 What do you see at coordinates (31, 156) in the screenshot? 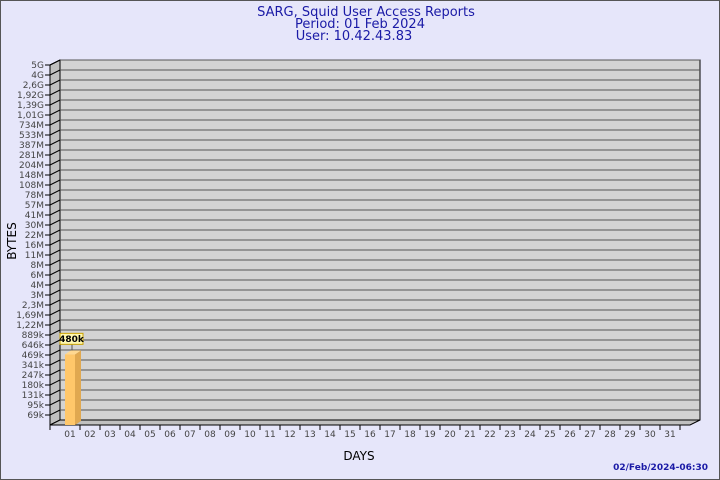
I see `y-tick-label: 281M` at bounding box center [31, 156].